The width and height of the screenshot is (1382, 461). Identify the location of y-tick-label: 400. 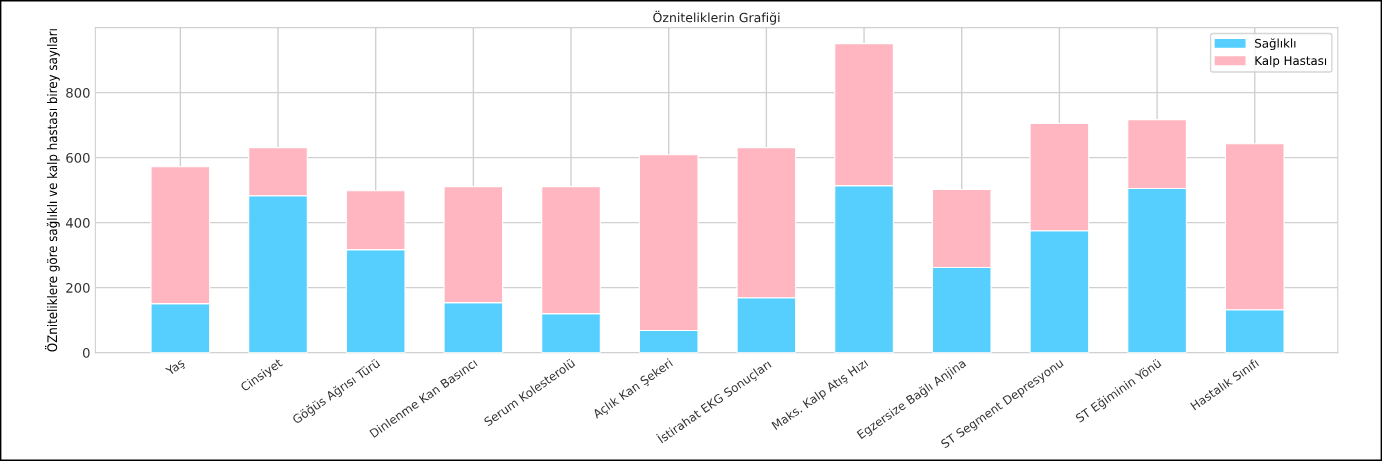
(77, 222).